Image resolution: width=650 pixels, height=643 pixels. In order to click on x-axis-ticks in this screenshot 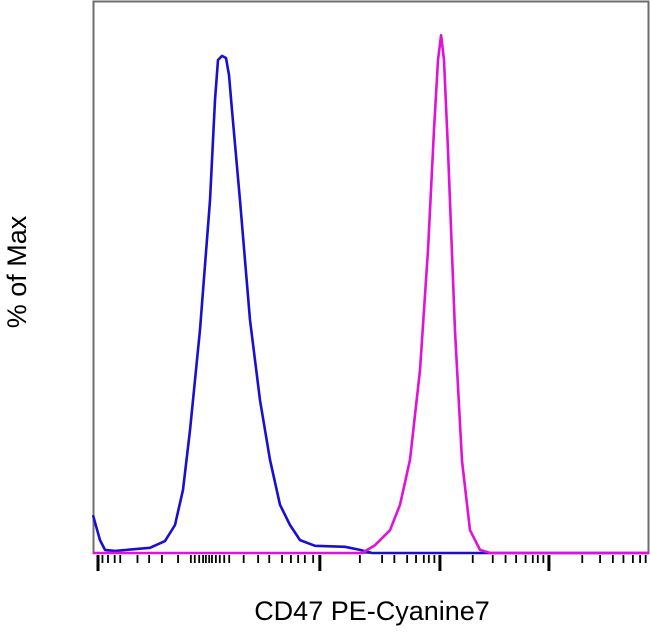, I will do `click(371, 563)`.